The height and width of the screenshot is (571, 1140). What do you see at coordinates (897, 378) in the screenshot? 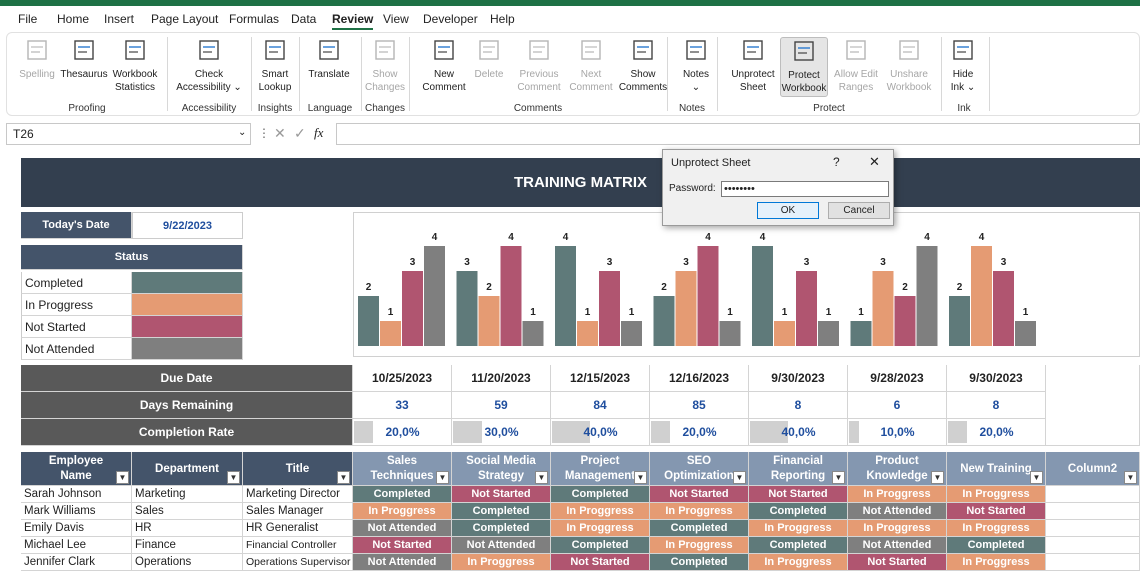
I see `due-date-cell: 9/28/2023` at bounding box center [897, 378].